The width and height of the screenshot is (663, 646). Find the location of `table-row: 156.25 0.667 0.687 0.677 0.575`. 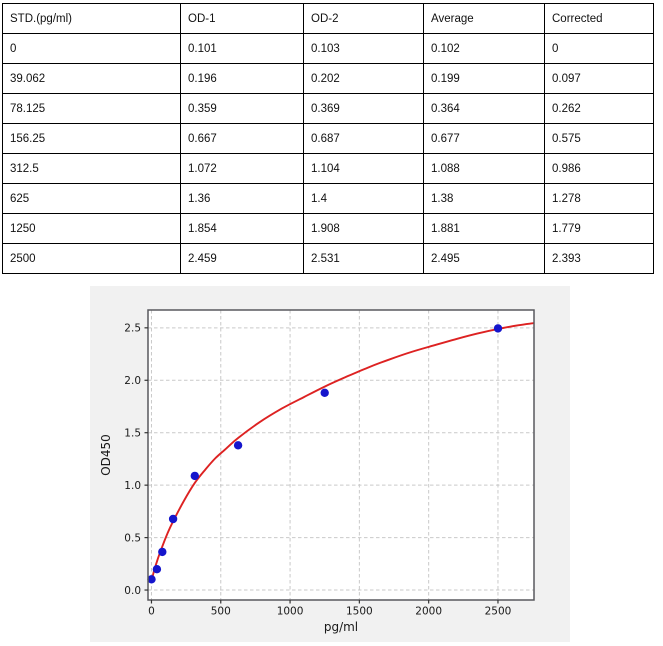

table-row: 156.25 0.667 0.687 0.677 0.575 is located at coordinates (328, 138).